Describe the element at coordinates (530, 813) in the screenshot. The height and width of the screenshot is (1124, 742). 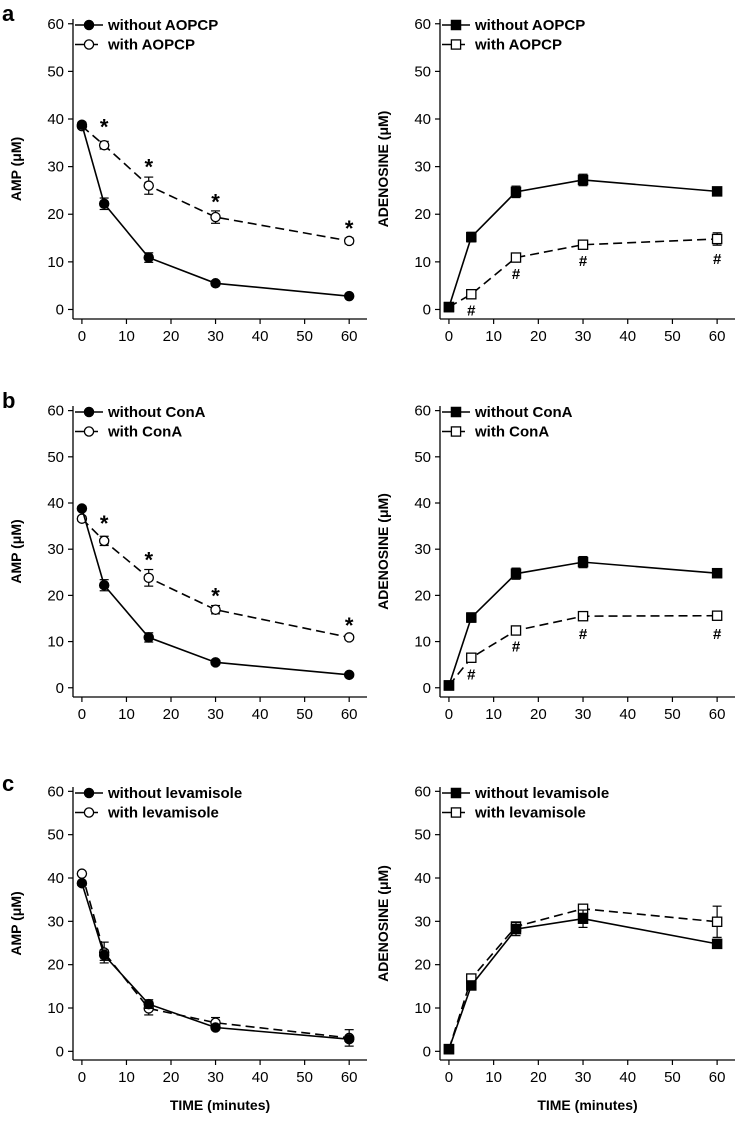
I see `legend-label: with levamisole` at that location.